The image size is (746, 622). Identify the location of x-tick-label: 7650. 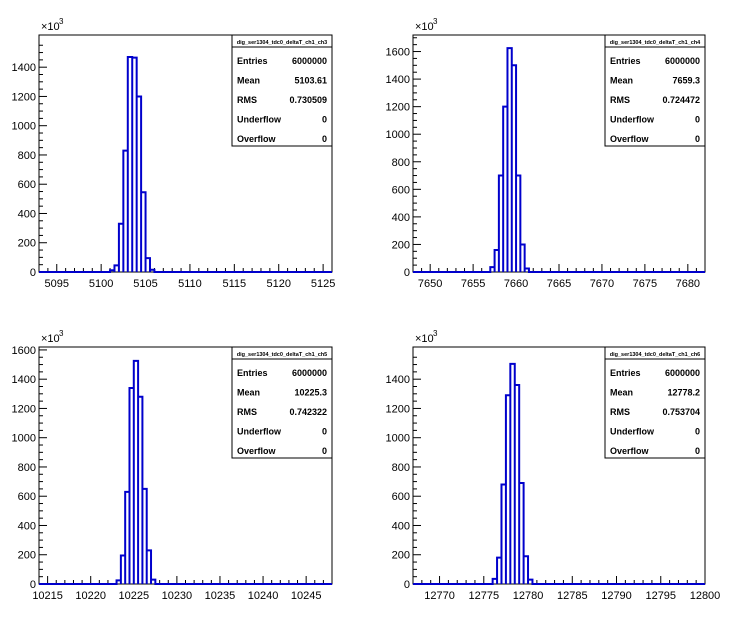
(430, 284).